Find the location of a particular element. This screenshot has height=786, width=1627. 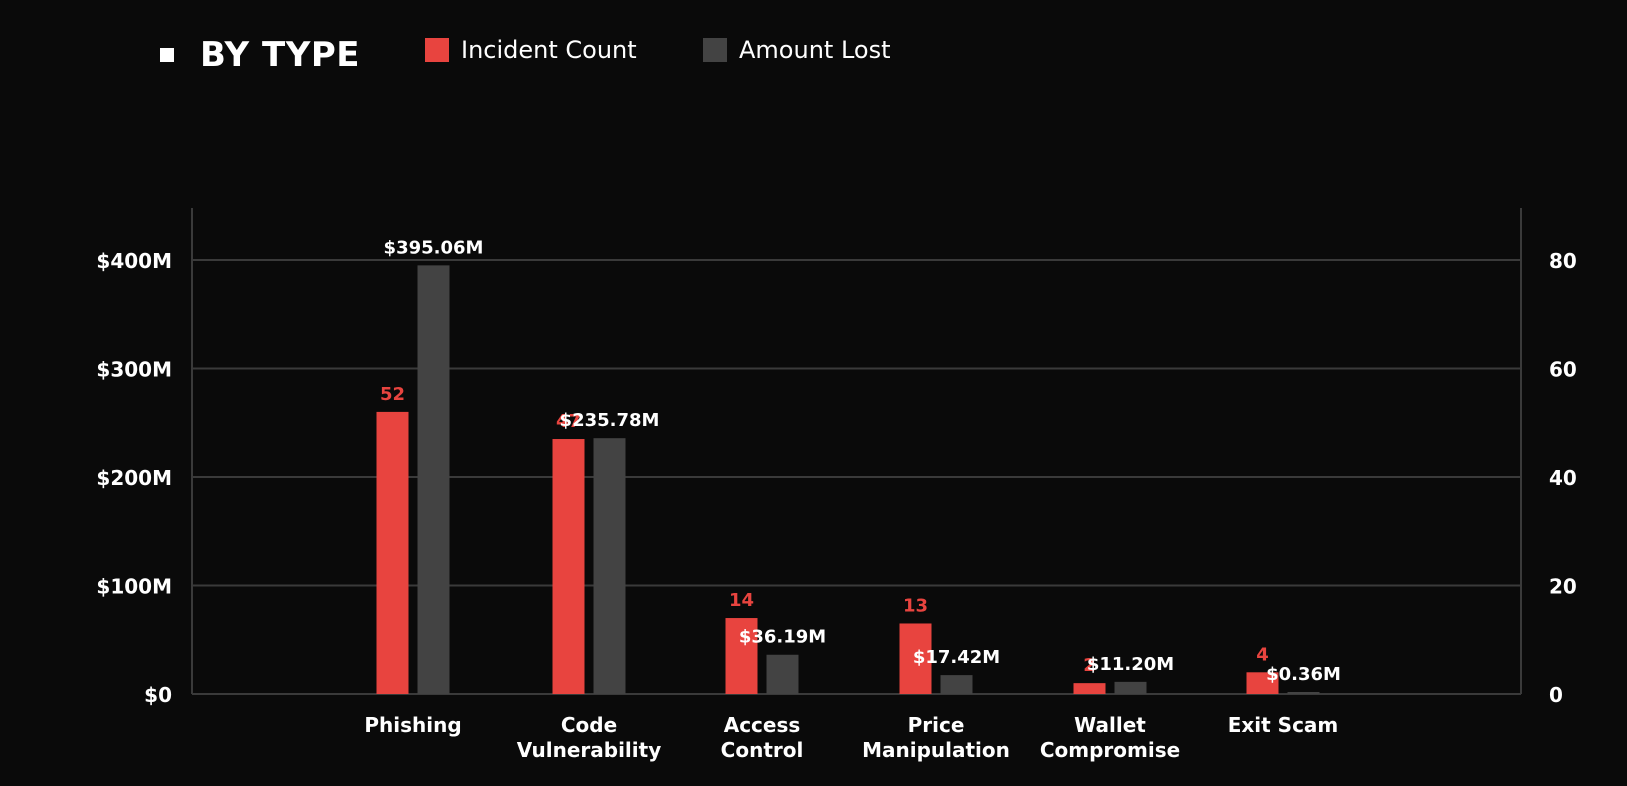

title-marker is located at coordinates (167, 55).